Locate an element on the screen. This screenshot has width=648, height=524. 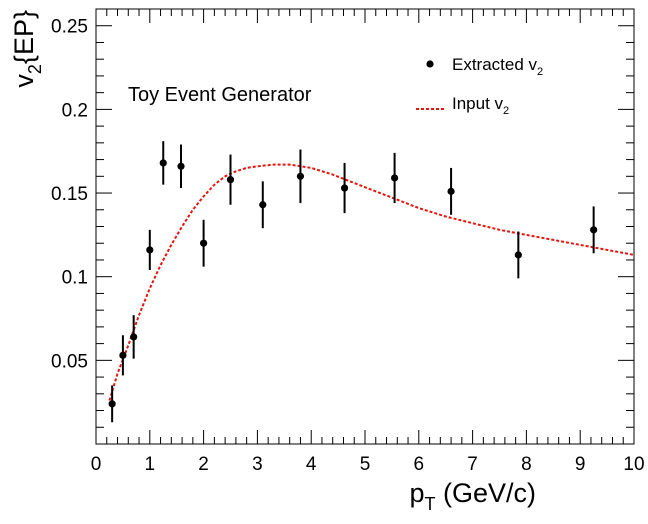
y-axis-label: v2{EP} is located at coordinates (27, 49).